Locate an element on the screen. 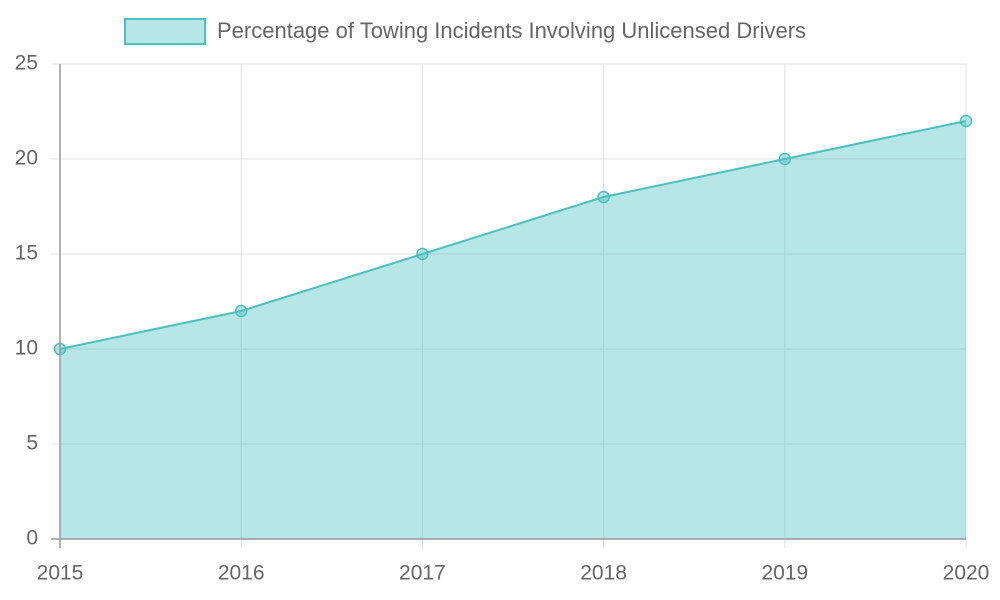 The width and height of the screenshot is (1000, 600). y-tick-label: 25 is located at coordinates (26, 63).